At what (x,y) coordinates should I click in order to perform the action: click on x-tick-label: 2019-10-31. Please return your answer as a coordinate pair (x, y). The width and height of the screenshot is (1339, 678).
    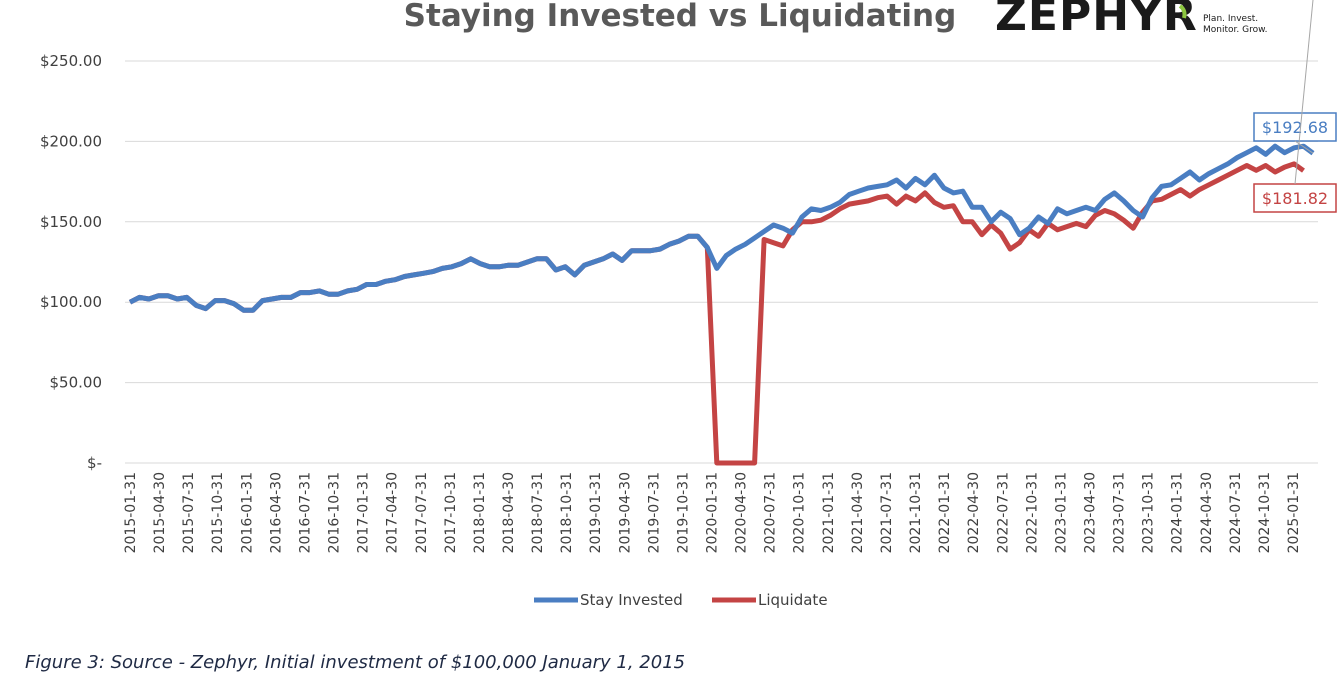
    Looking at the image, I should click on (683, 512).